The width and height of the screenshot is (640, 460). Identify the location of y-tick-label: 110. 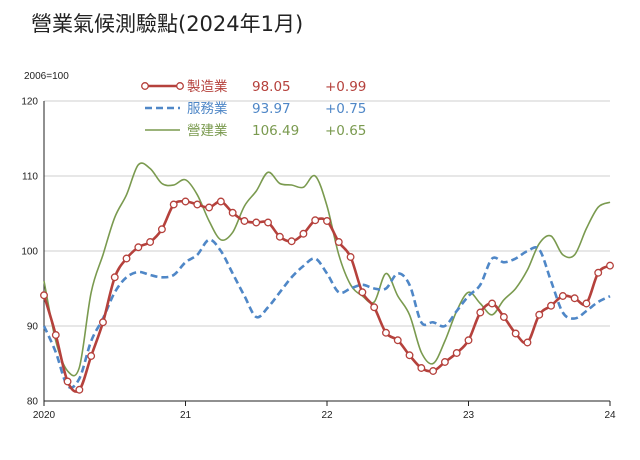
(30, 177).